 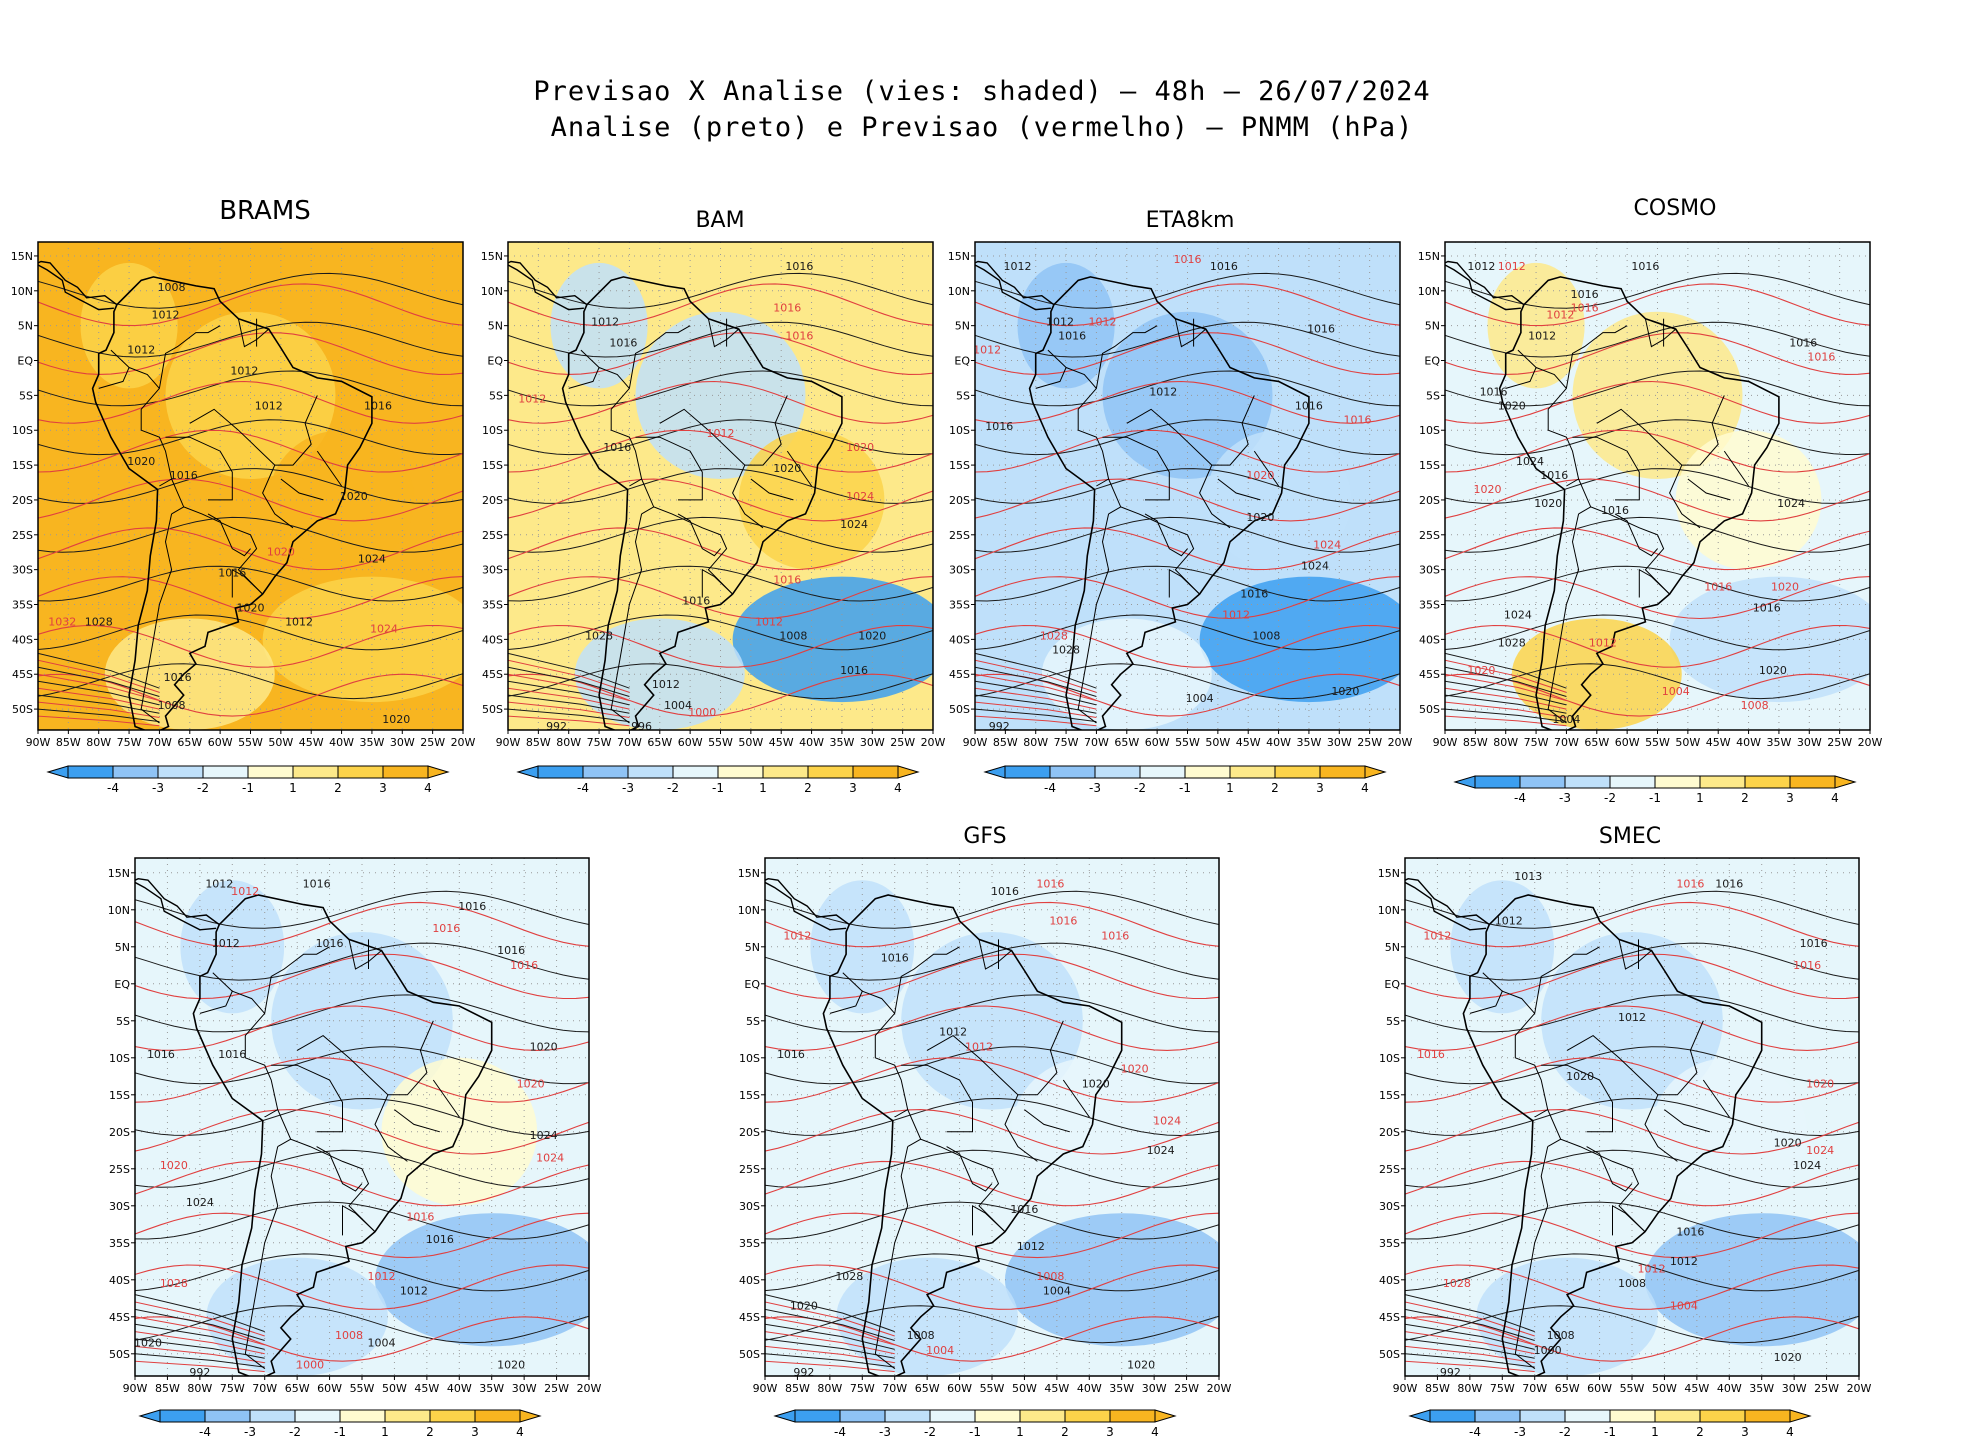 I want to click on lon-tick-label: 70W, so click(x=264, y=1388).